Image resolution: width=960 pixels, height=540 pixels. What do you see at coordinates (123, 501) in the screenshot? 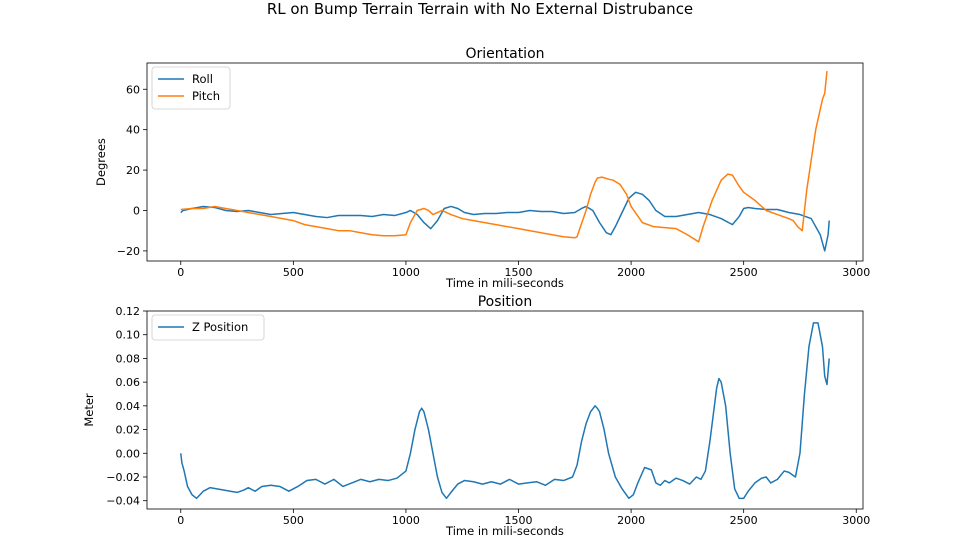
I see `y-tick-label: −0.04` at bounding box center [123, 501].